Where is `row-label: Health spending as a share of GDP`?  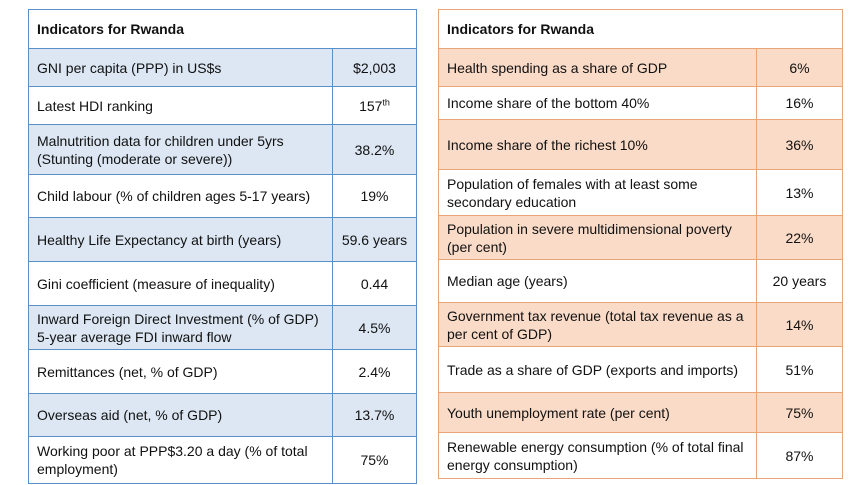 row-label: Health spending as a share of GDP is located at coordinates (597, 67).